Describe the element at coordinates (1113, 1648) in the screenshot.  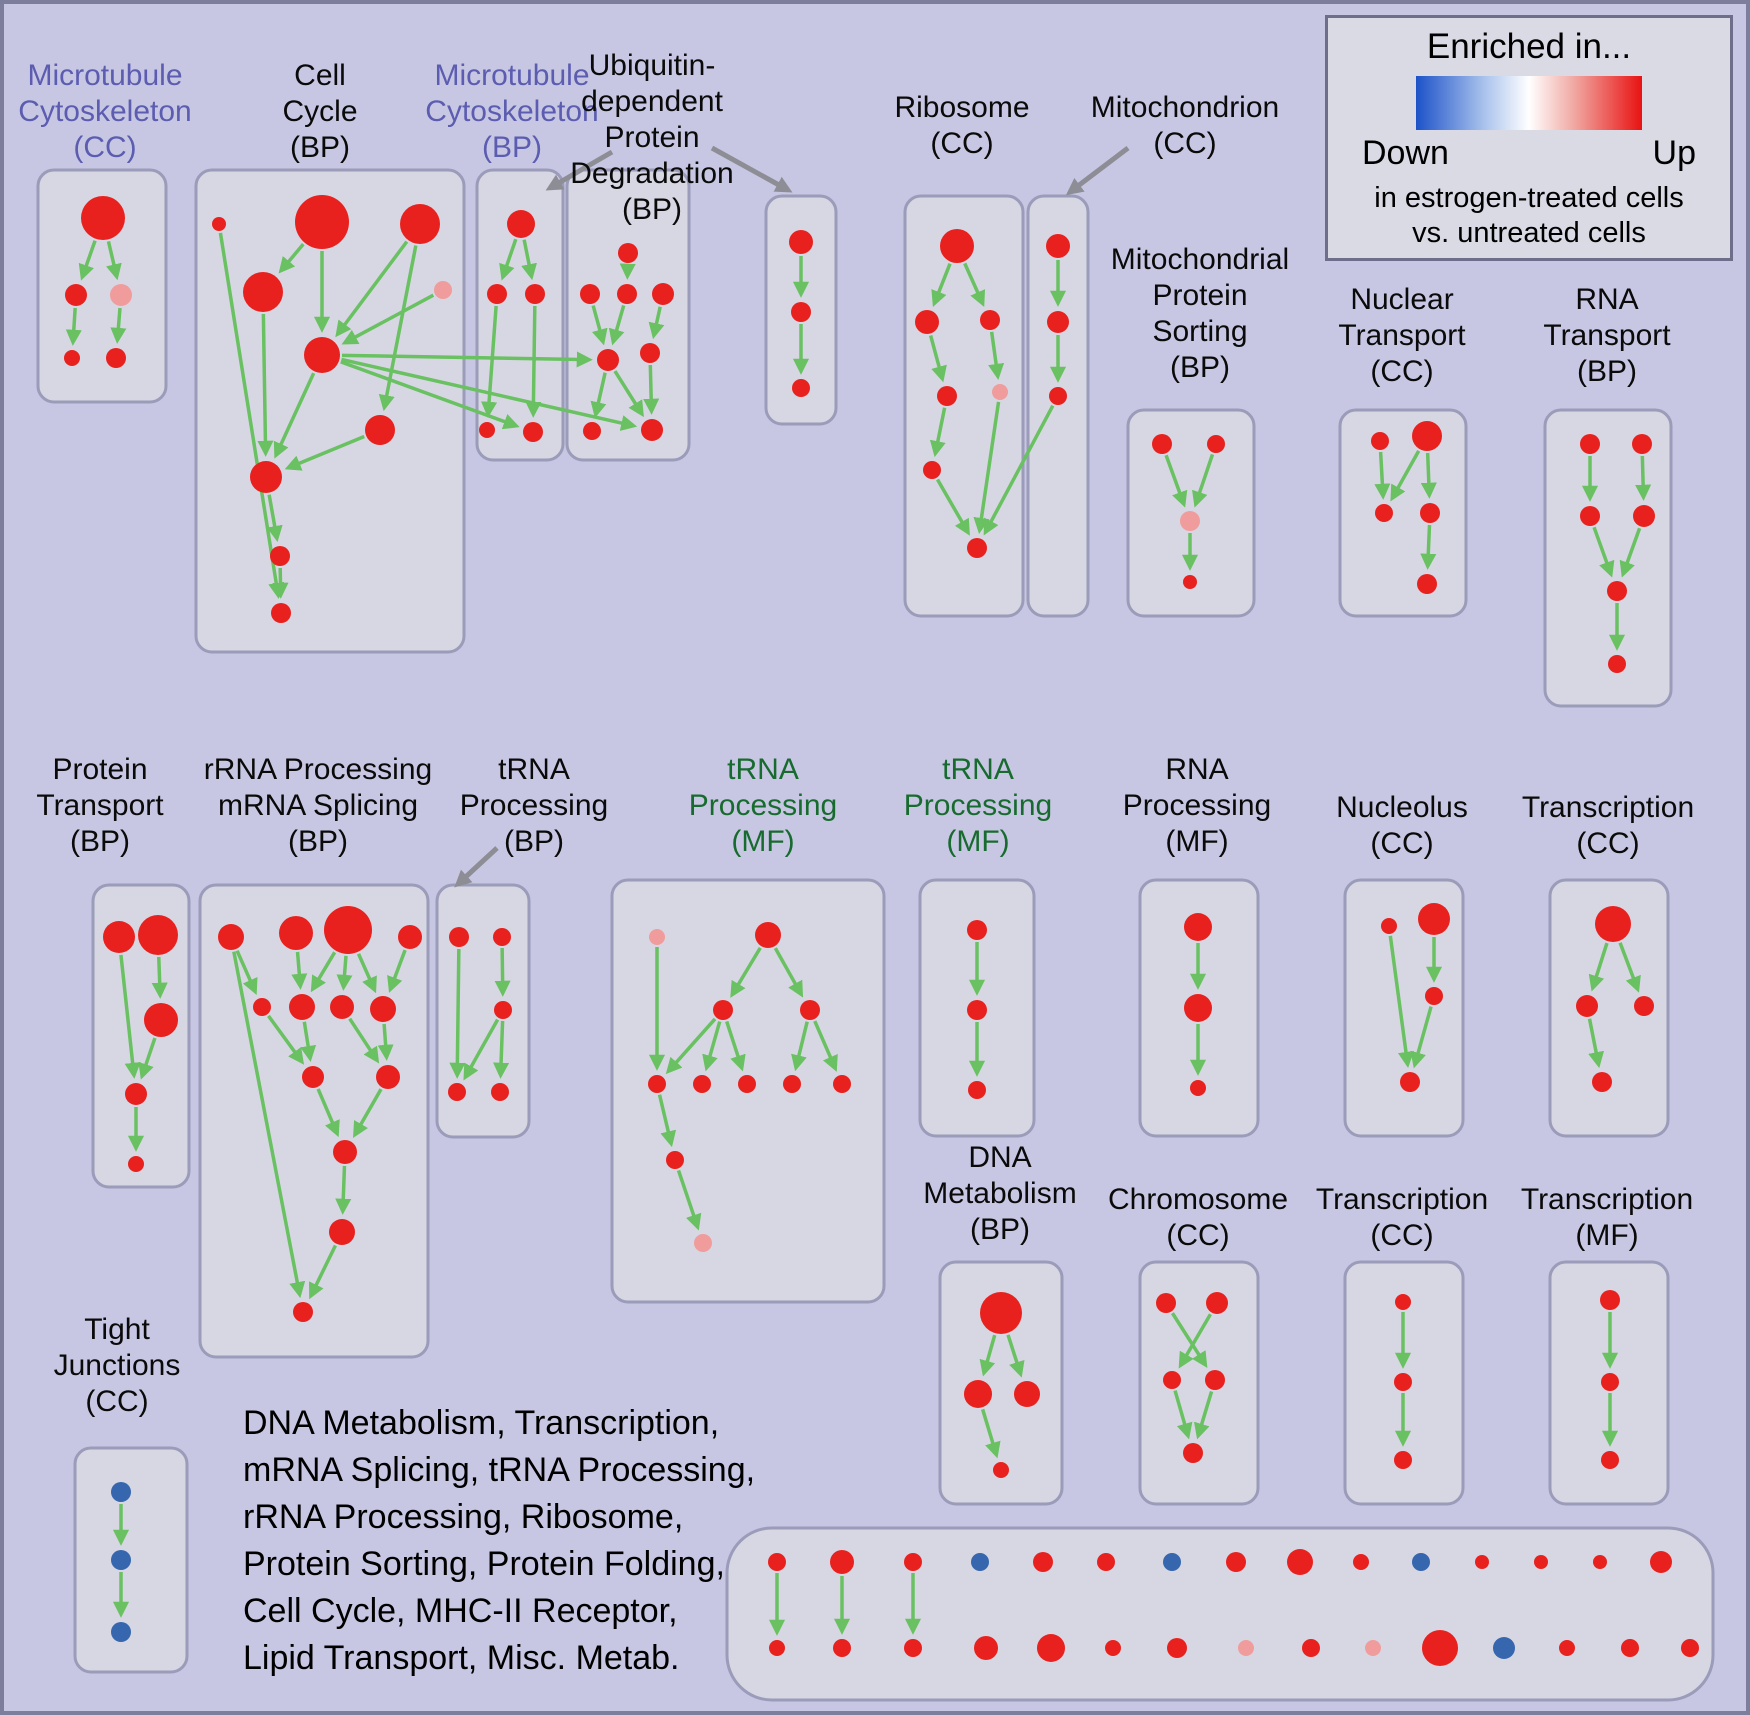
I see `go-term-node-misc-u6` at that location.